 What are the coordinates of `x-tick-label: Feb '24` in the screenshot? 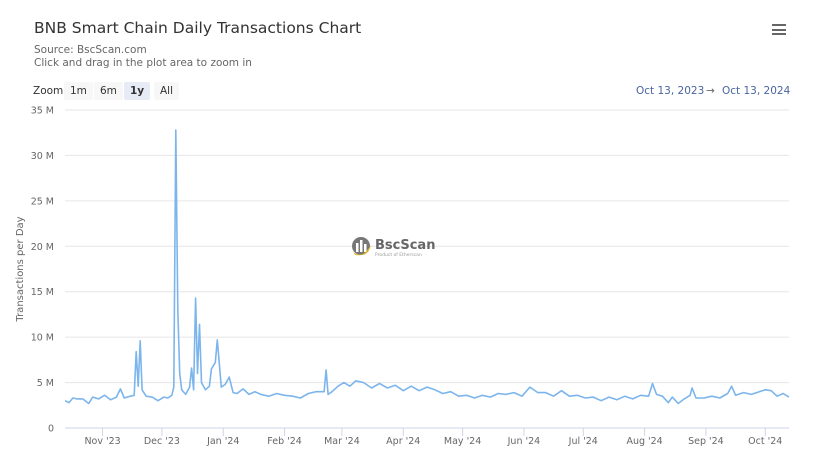 It's located at (284, 441).